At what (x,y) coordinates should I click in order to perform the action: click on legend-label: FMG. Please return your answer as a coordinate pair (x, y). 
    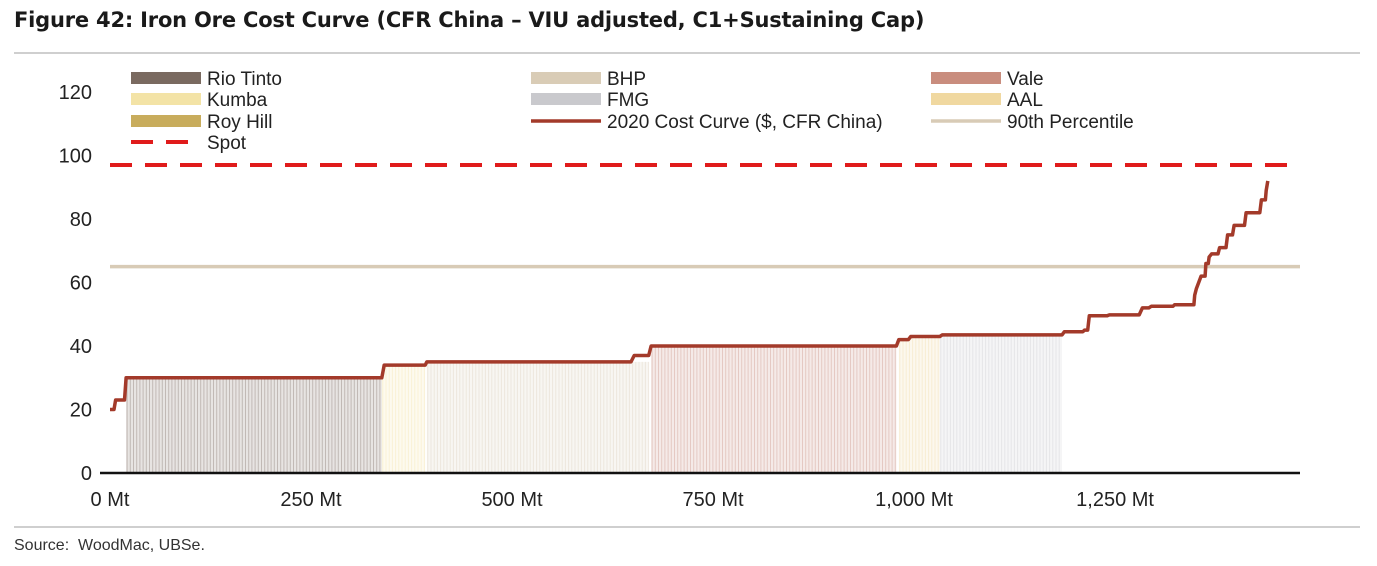
    Looking at the image, I should click on (628, 100).